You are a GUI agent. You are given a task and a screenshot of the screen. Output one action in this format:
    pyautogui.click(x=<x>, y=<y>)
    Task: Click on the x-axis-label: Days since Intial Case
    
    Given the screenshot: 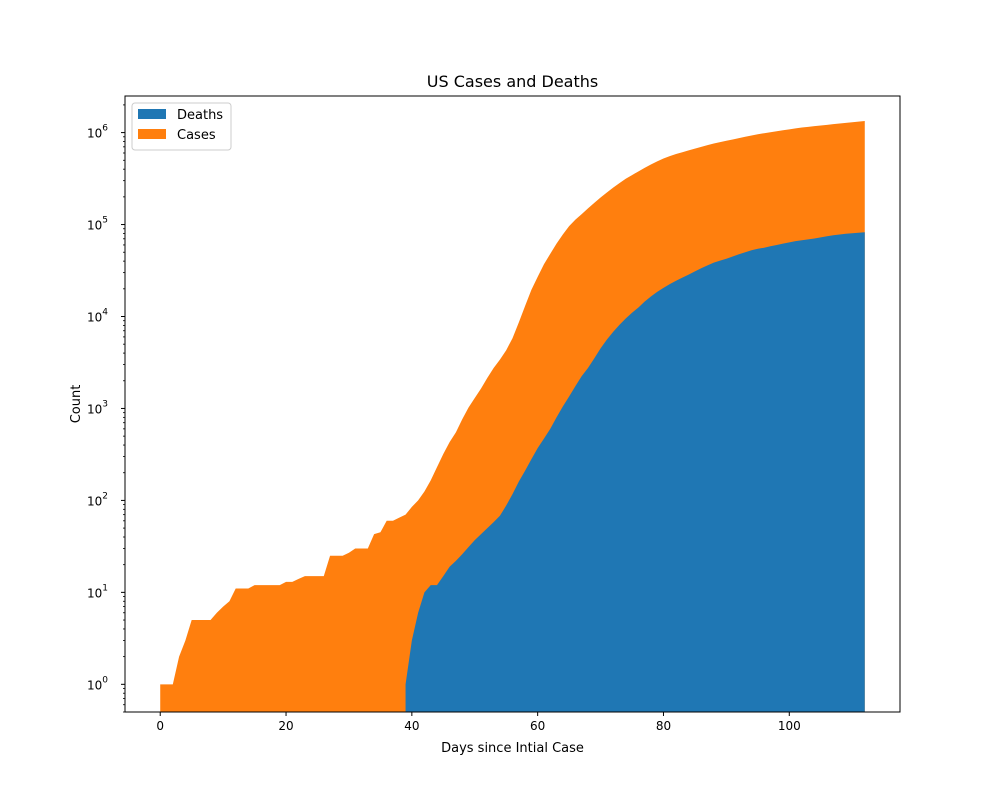 What is the action you would take?
    pyautogui.click(x=512, y=748)
    